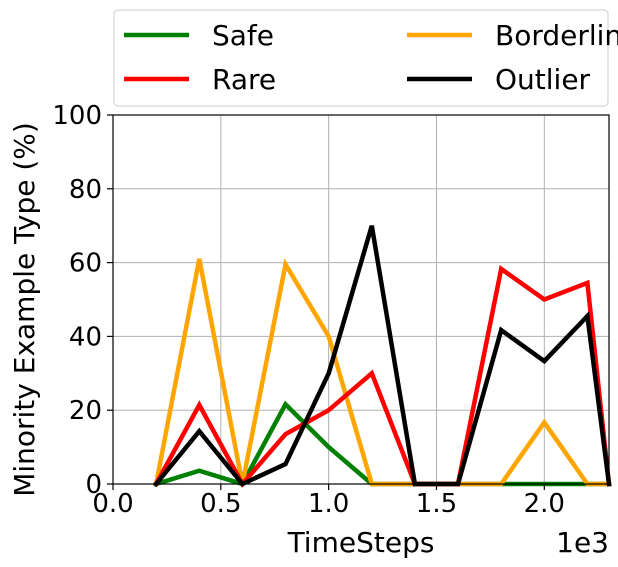  What do you see at coordinates (85, 411) in the screenshot?
I see `y-tick-label: 20` at bounding box center [85, 411].